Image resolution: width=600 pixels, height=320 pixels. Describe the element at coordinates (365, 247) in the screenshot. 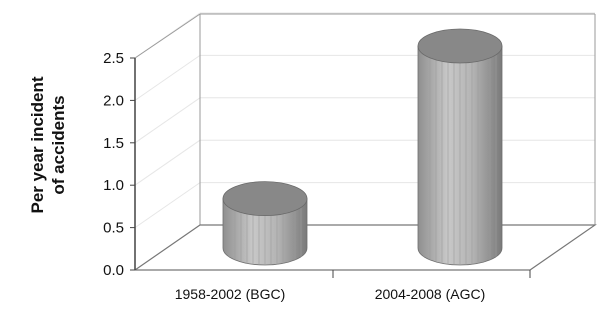

I see `floor` at that location.